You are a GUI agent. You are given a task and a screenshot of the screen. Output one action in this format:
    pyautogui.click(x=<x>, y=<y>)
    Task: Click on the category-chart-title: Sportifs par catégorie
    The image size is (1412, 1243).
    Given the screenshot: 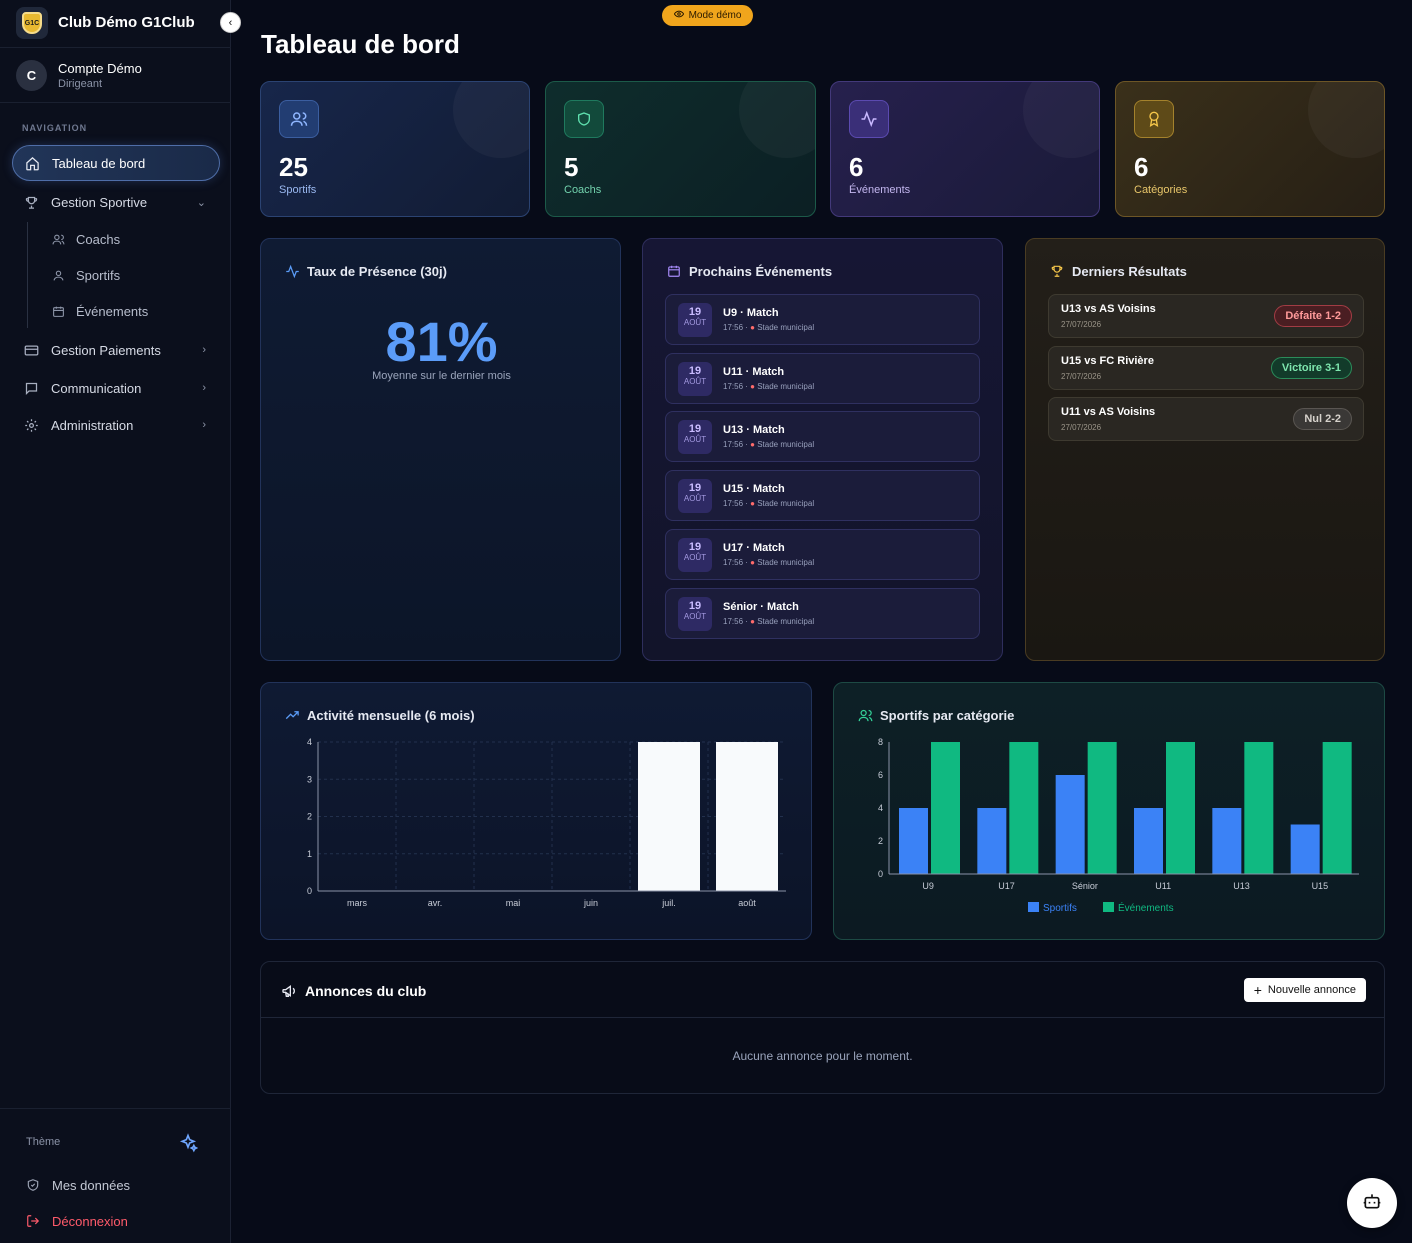 What is the action you would take?
    pyautogui.click(x=947, y=715)
    